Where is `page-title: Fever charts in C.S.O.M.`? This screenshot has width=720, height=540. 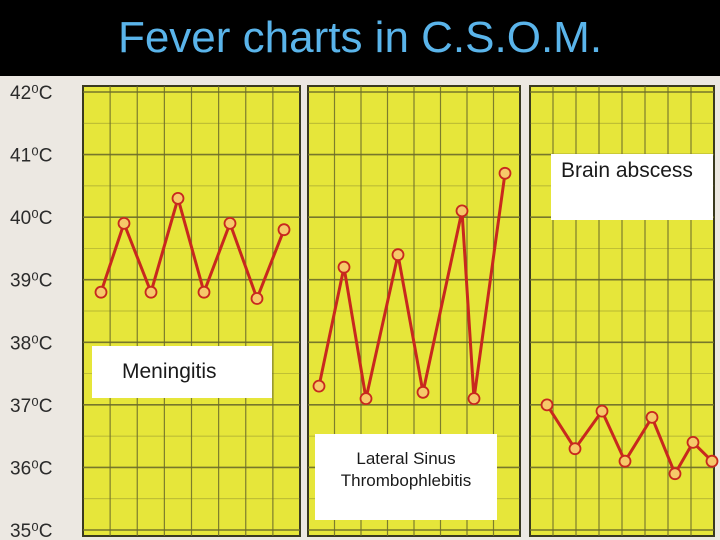 page-title: Fever charts in C.S.O.M. is located at coordinates (360, 37).